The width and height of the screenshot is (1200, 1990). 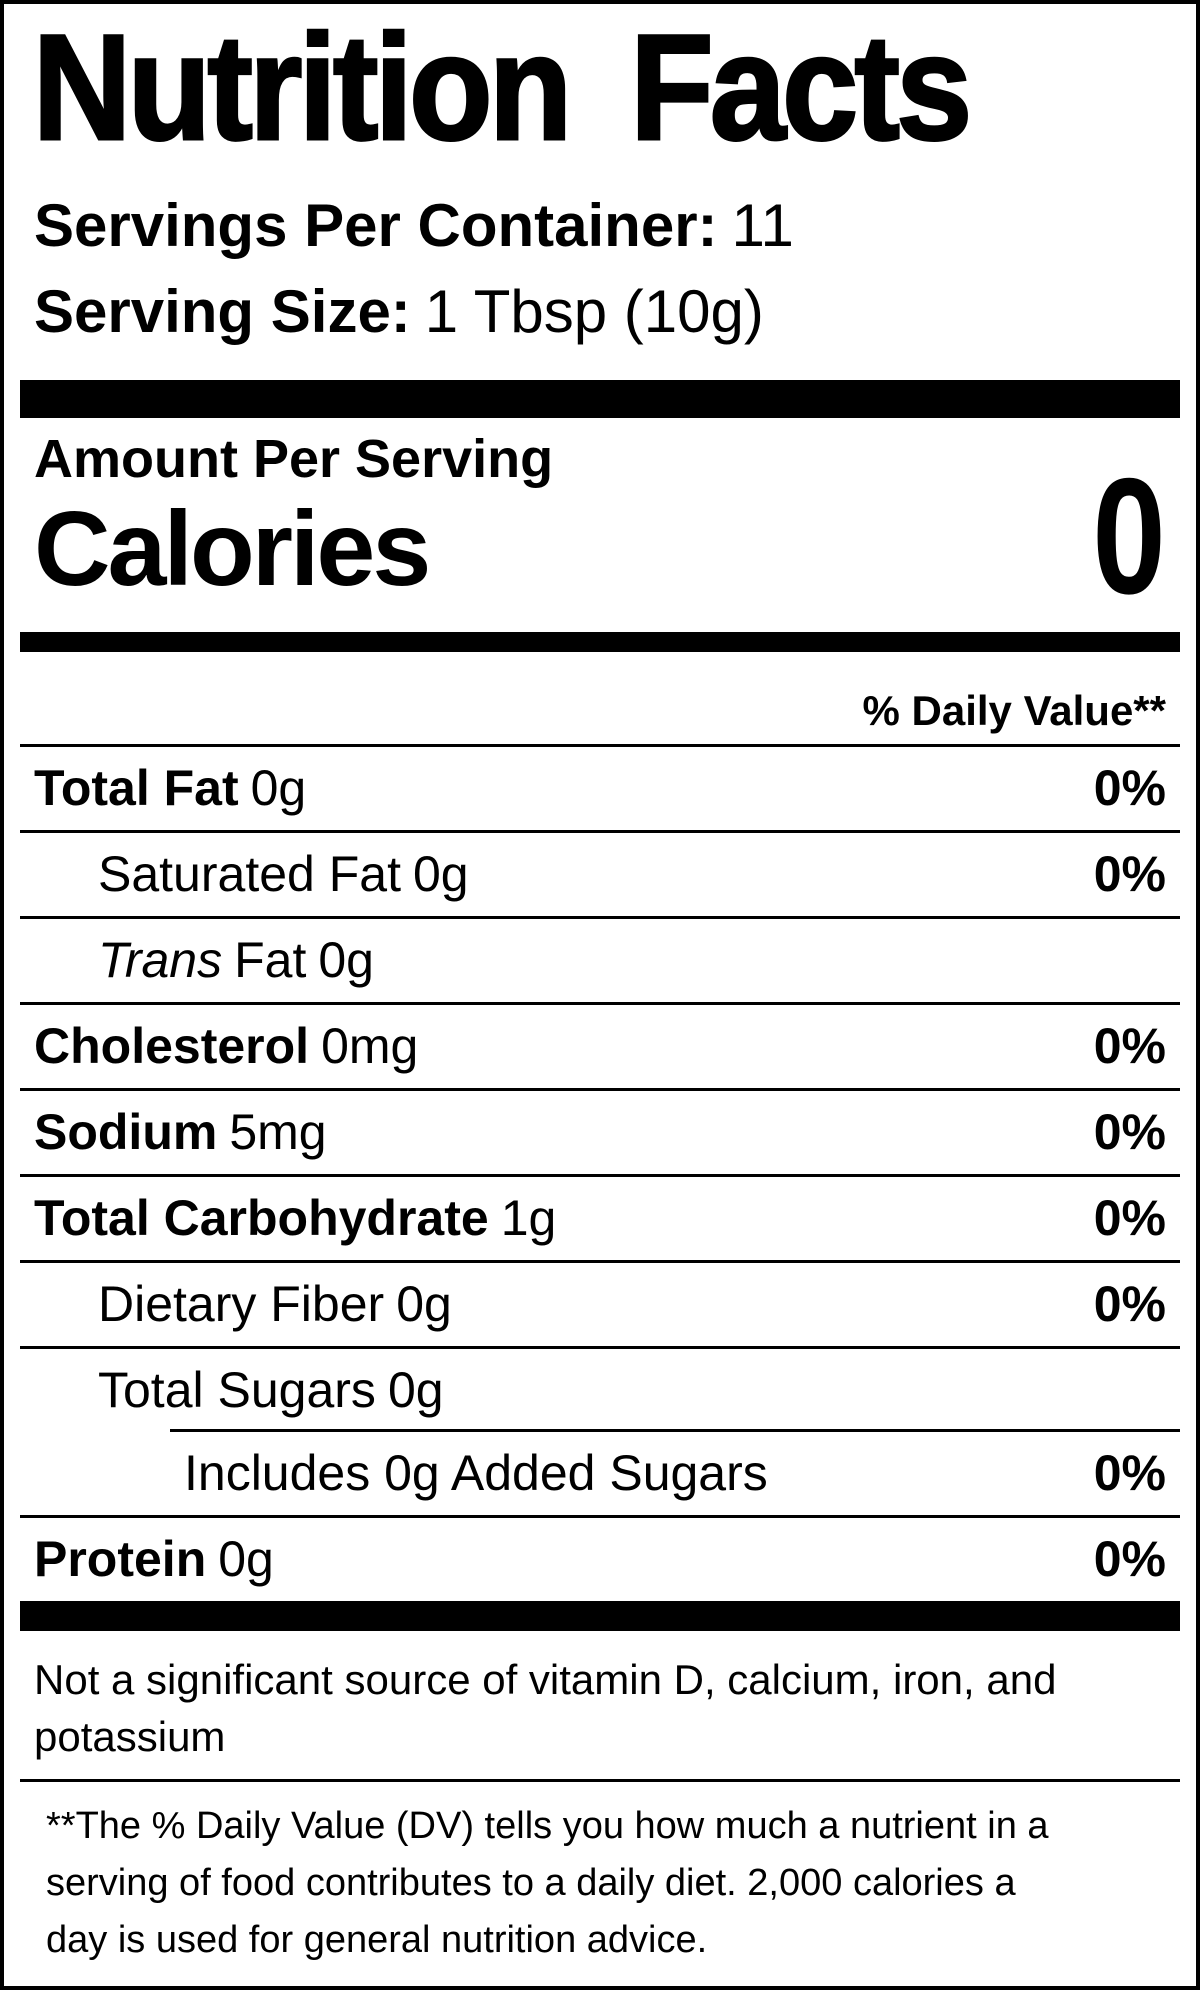 What do you see at coordinates (600, 1781) in the screenshot?
I see `footnote-separator` at bounding box center [600, 1781].